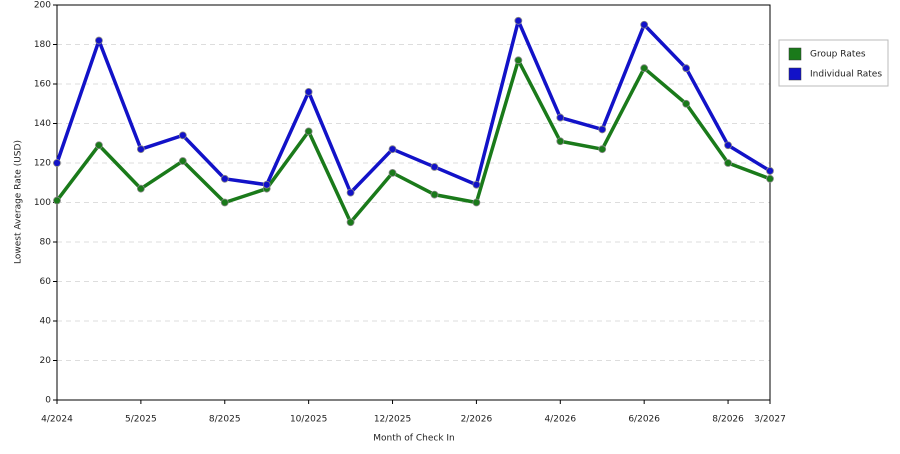 This screenshot has width=900, height=454. Describe the element at coordinates (141, 420) in the screenshot. I see `x-tick-label: 5/2025` at that location.